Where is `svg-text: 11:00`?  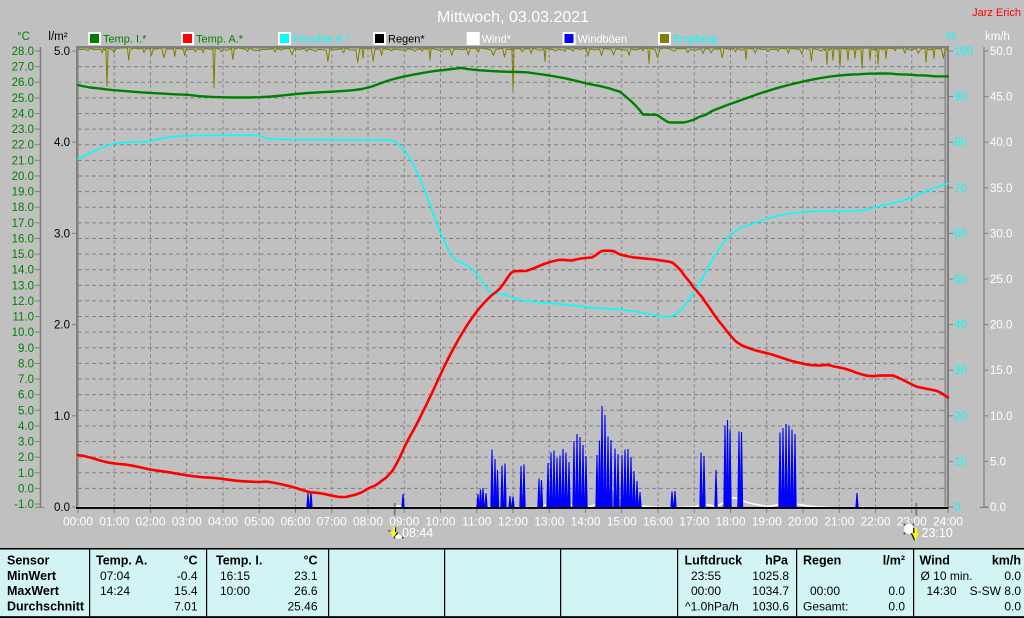
svg-text: 11:00 is located at coordinates (476, 522).